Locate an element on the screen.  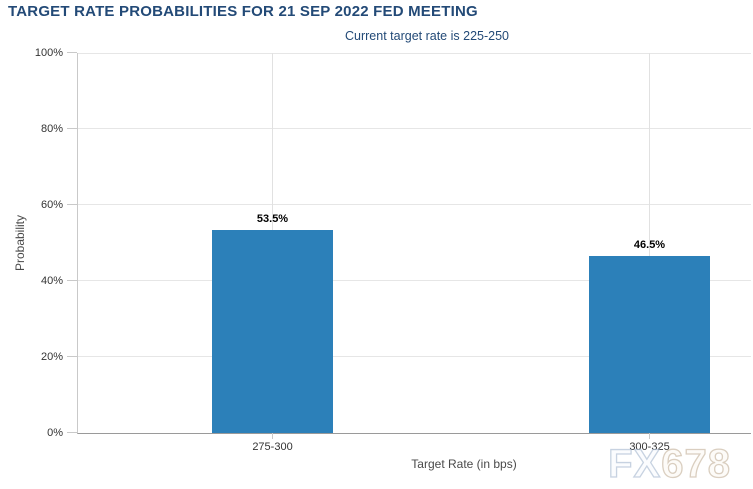
y-tick-label: 40% is located at coordinates (51, 281).